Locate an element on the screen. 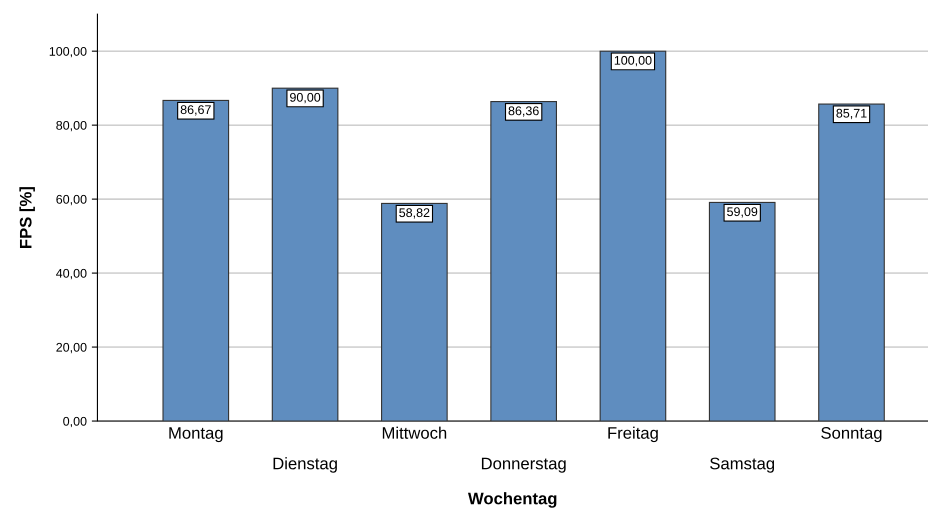  x-tick-label: Mittwoch is located at coordinates (414, 432).